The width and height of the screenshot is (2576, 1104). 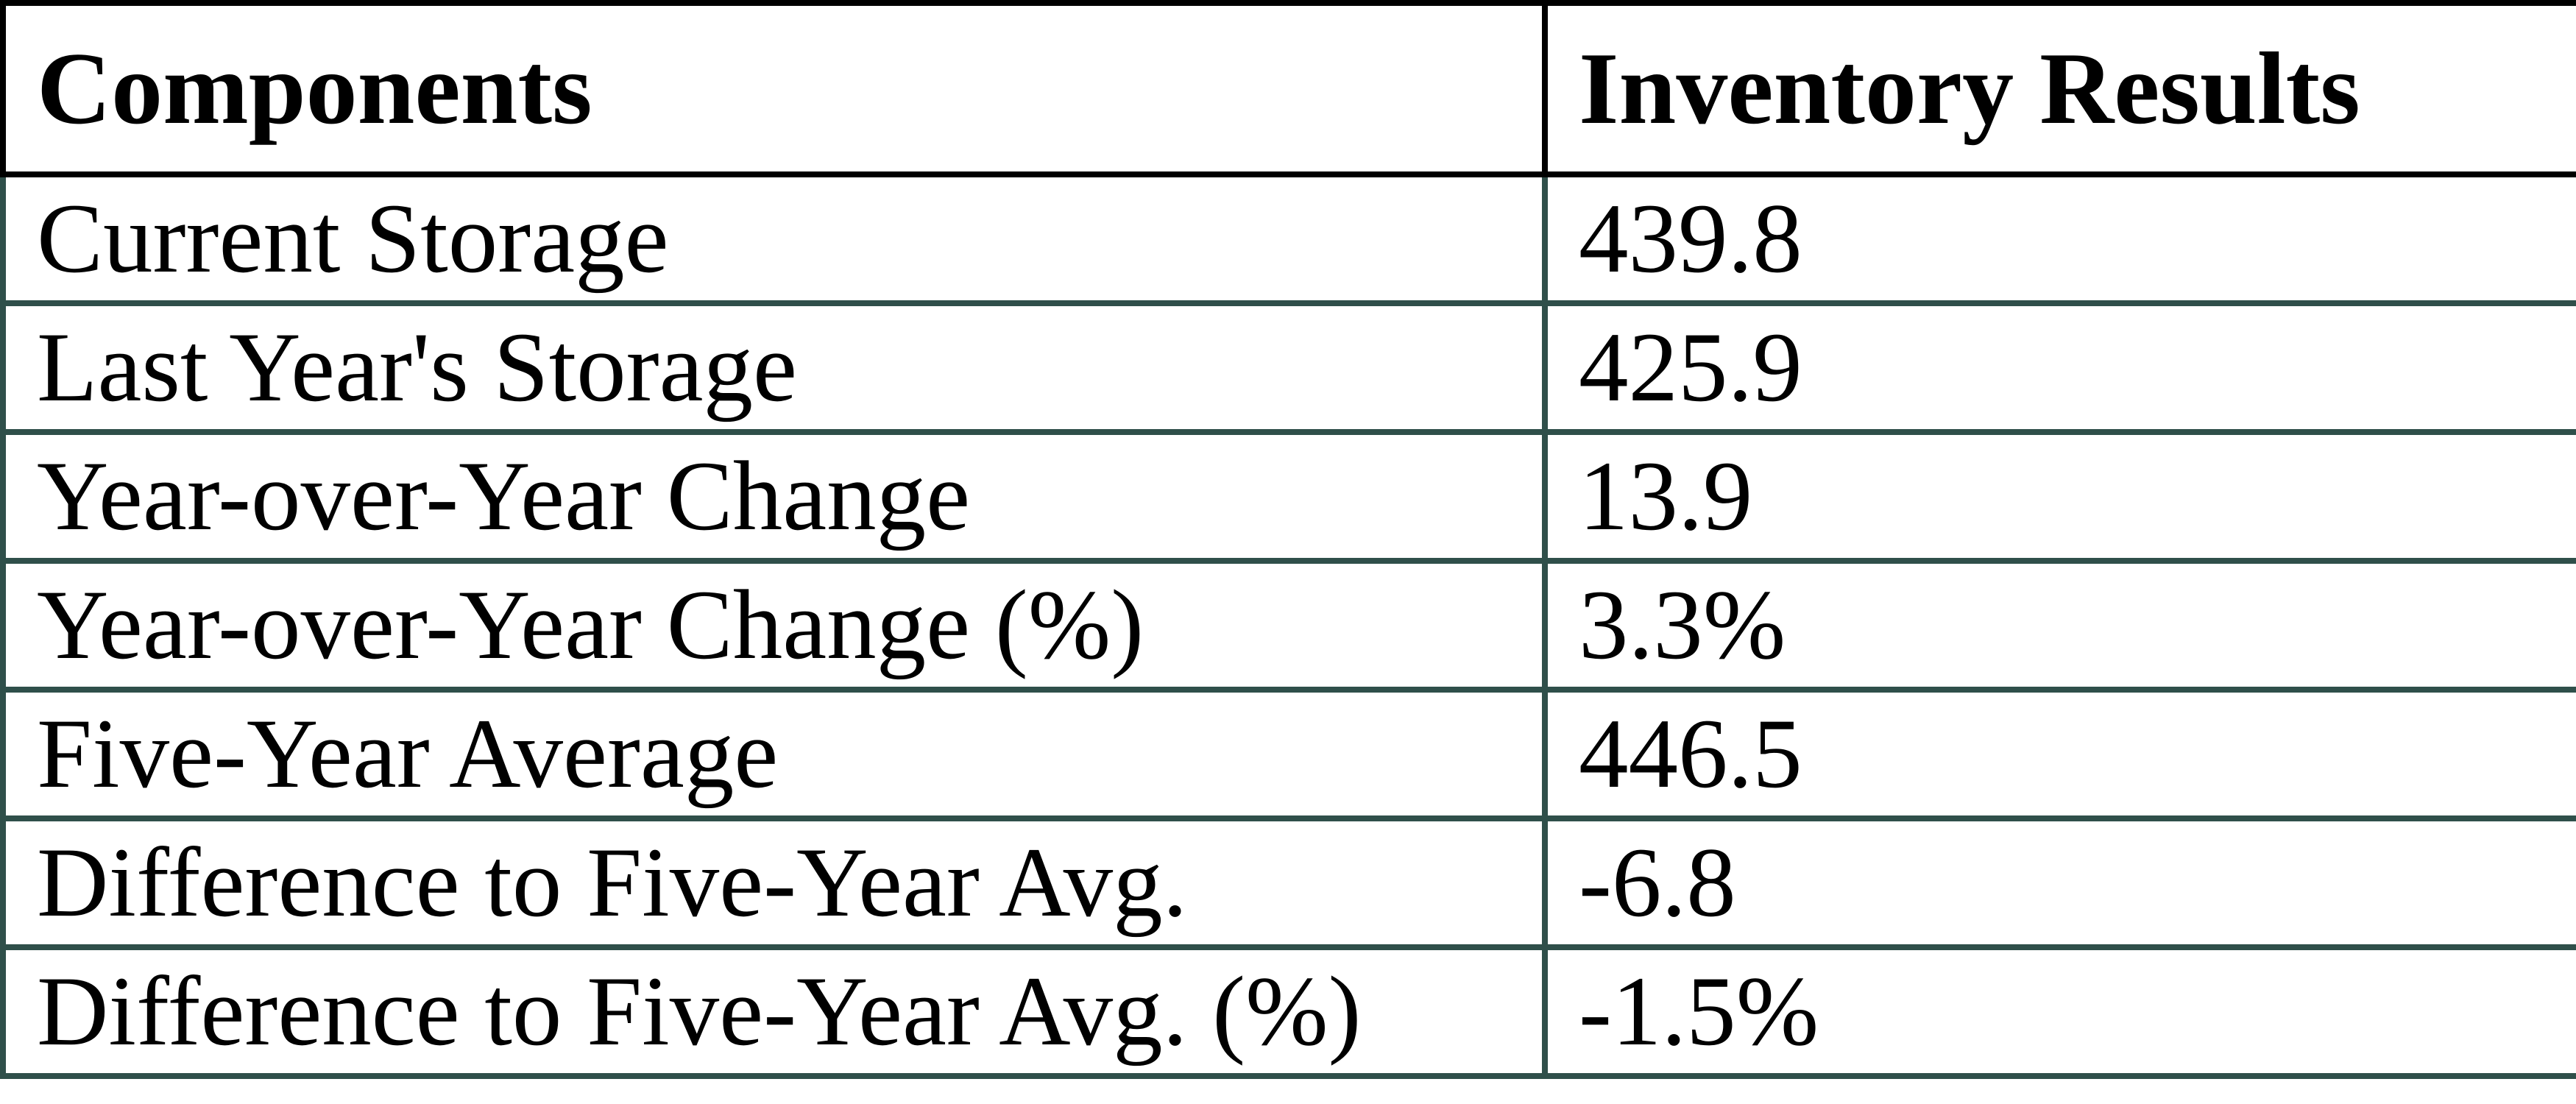 I want to click on table-row: Year-over-Year Change (%) 3.3%, so click(x=1288, y=625).